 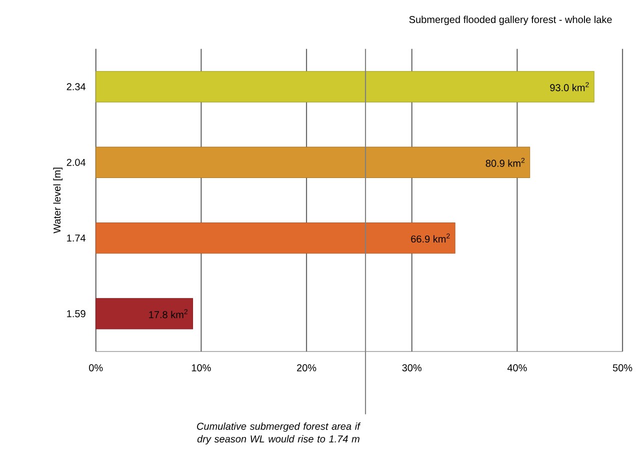 I want to click on annotation: 93.0 km$^{2}$, so click(x=569, y=87).